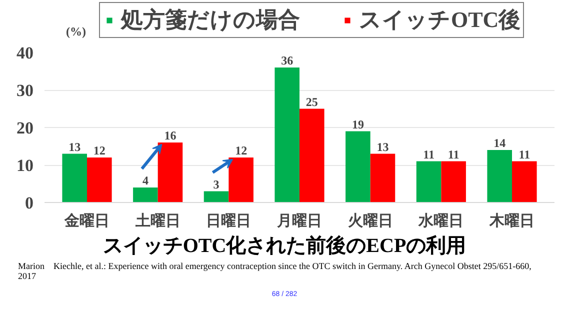 Image resolution: width=569 pixels, height=320 pixels. Describe the element at coordinates (511, 221) in the screenshot. I see `x-tick-label: 木曜日` at that location.